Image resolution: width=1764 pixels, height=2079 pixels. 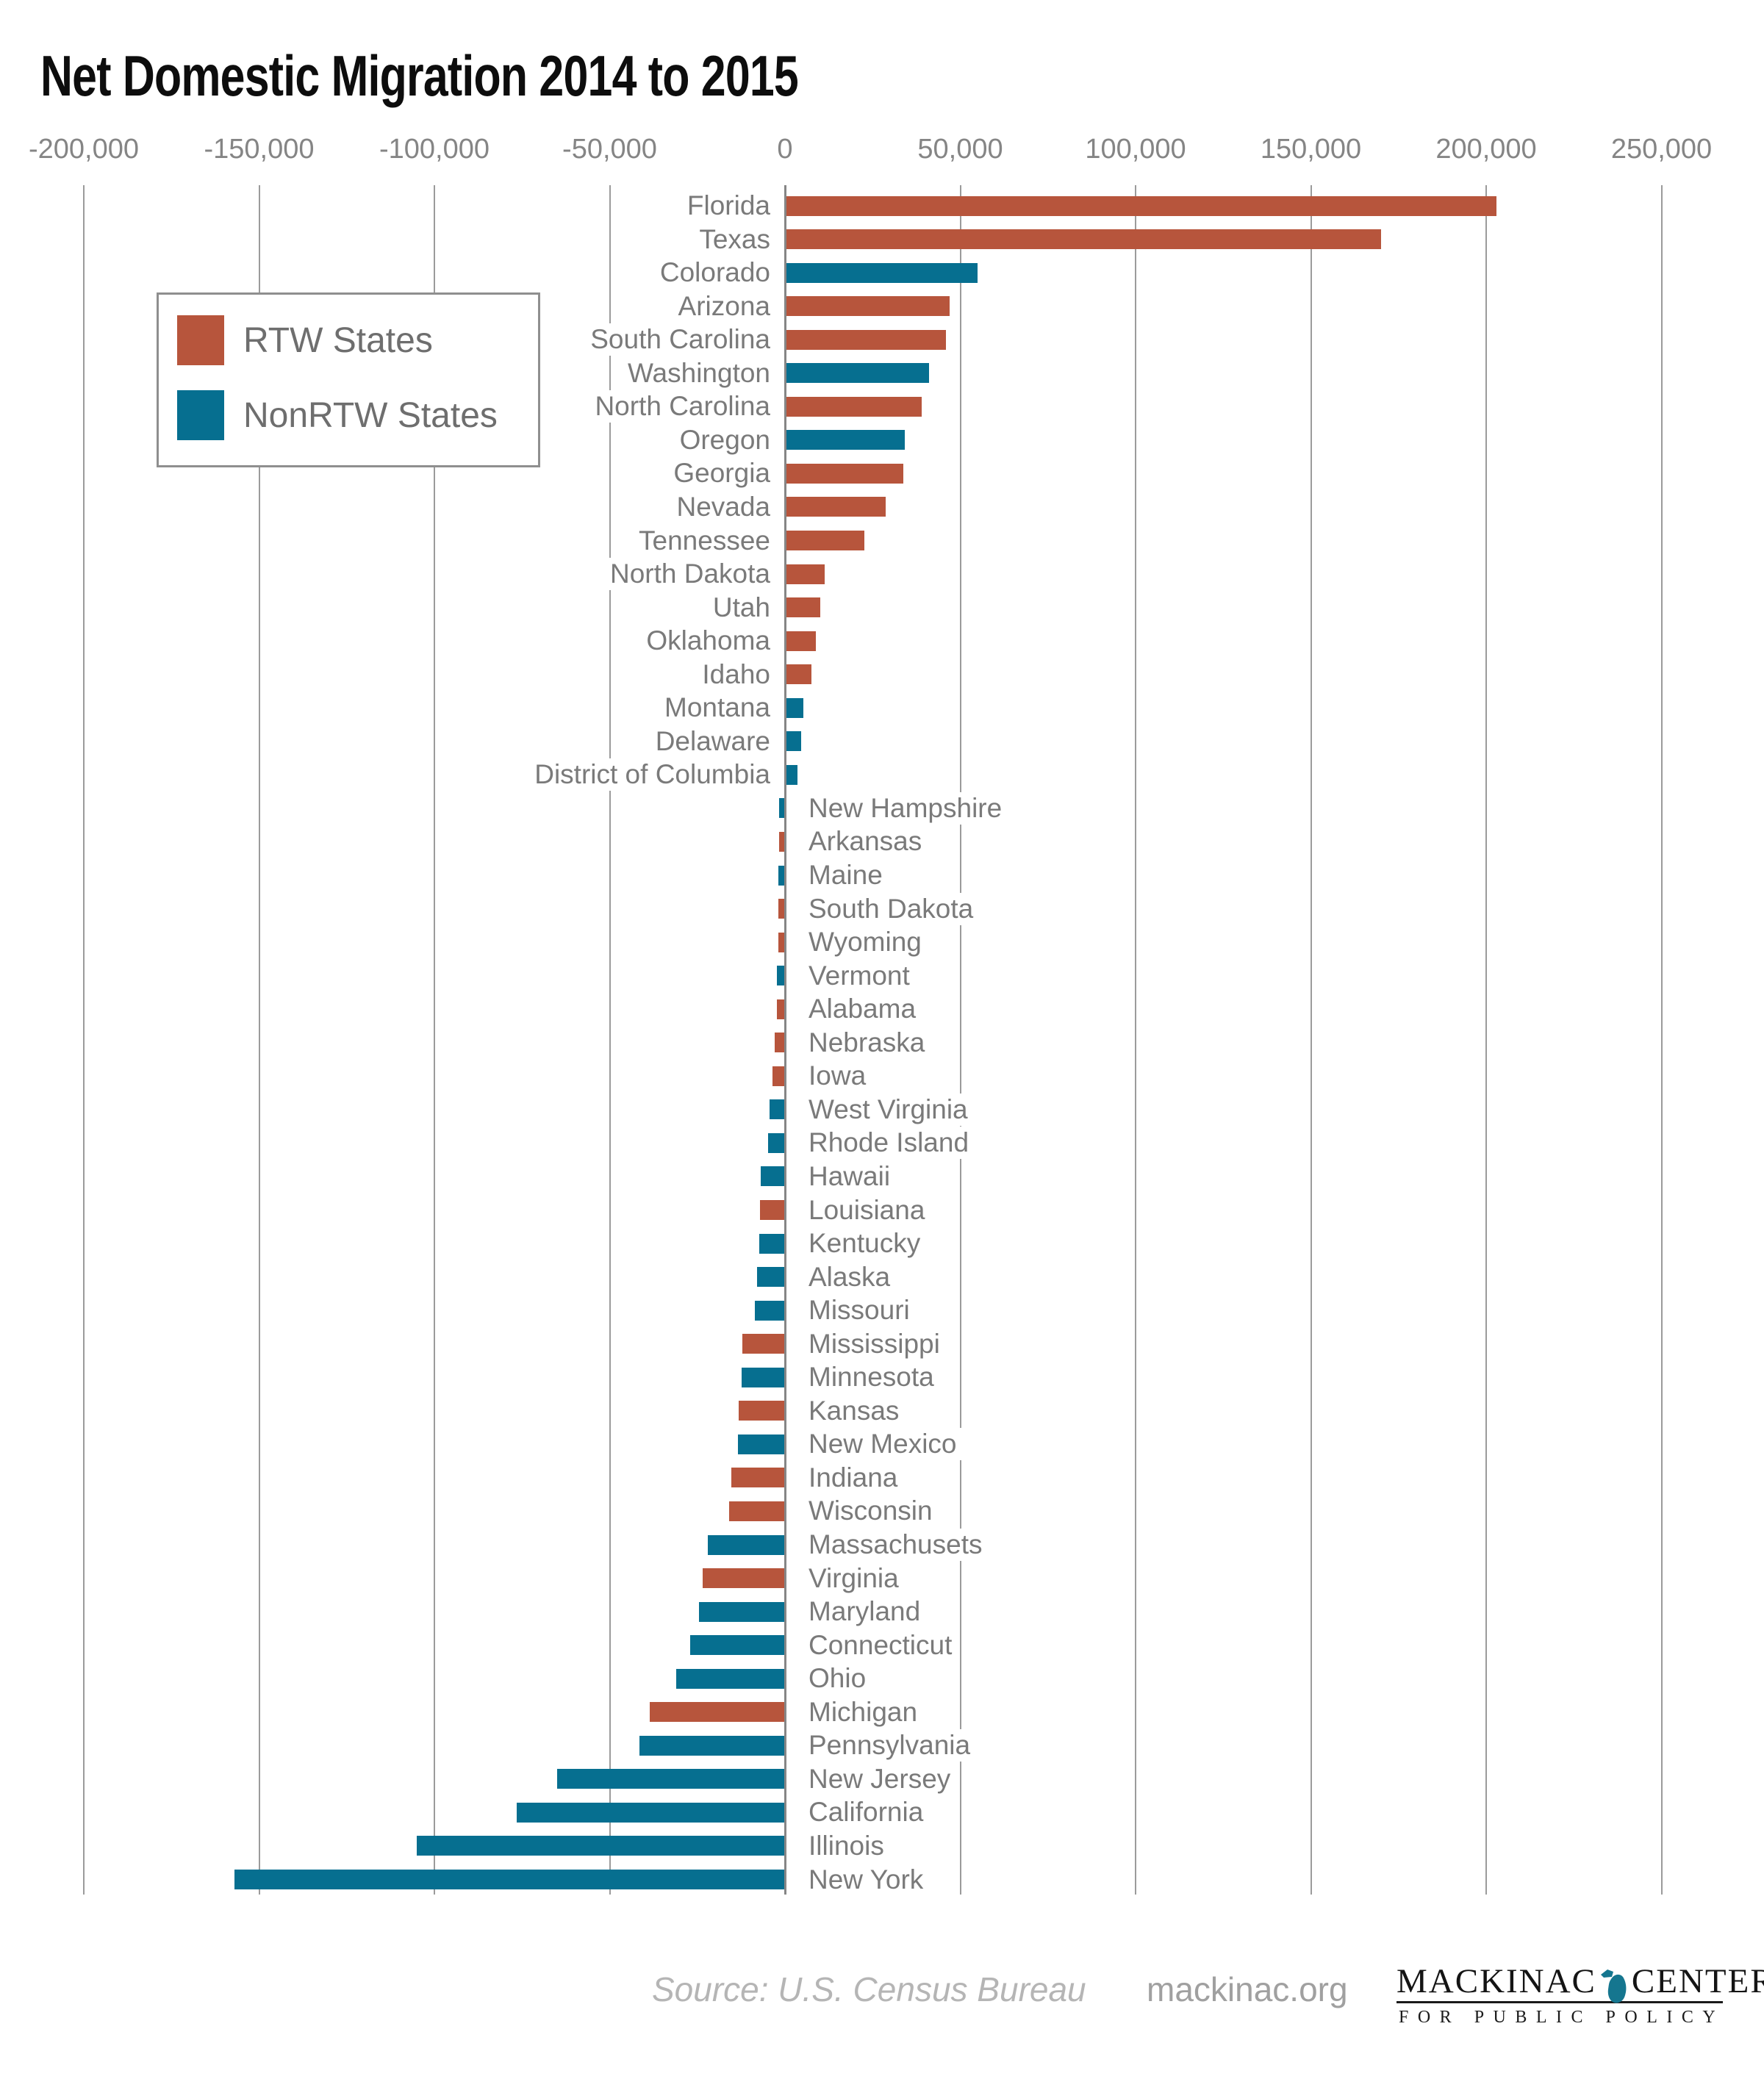 What do you see at coordinates (434, 150) in the screenshot?
I see `axis-tick-label: -100,000` at bounding box center [434, 150].